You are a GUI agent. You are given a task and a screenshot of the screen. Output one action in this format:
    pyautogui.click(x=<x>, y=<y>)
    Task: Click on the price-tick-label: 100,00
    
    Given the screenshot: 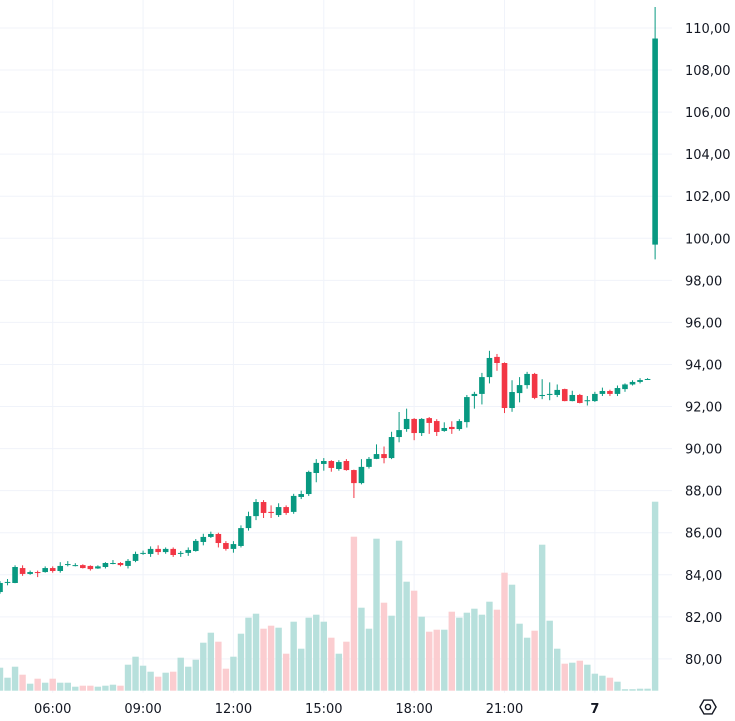 What is the action you would take?
    pyautogui.click(x=708, y=239)
    